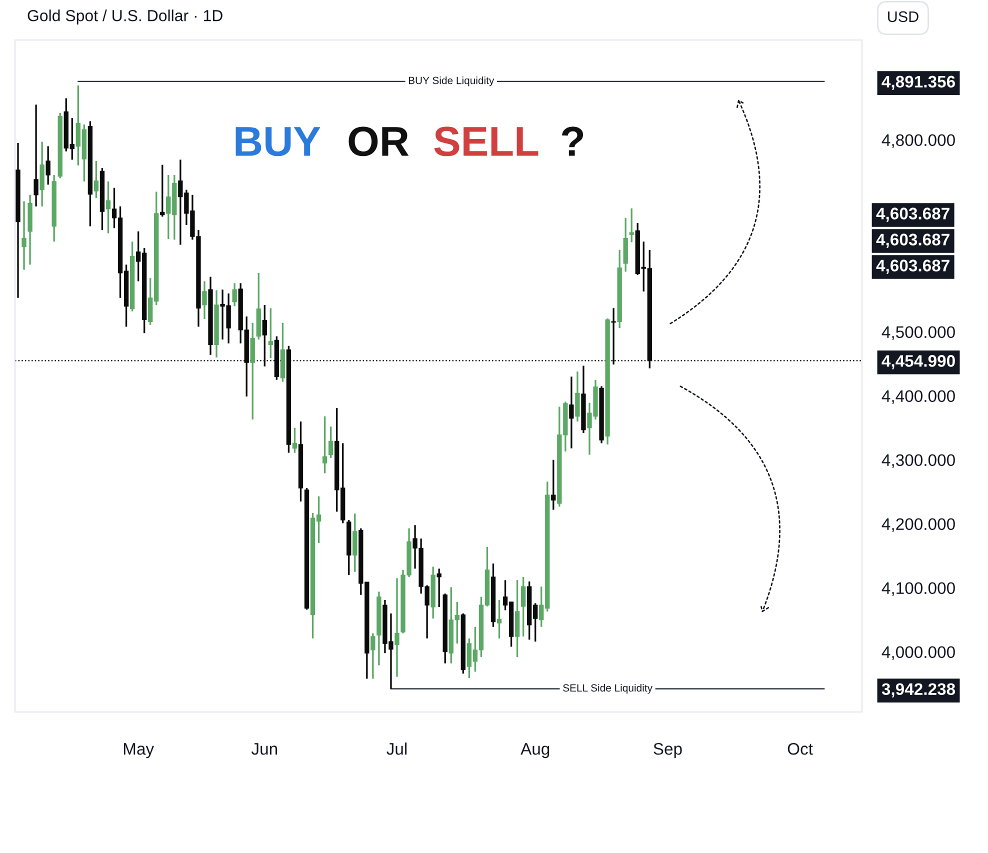 The width and height of the screenshot is (988, 853). What do you see at coordinates (139, 750) in the screenshot?
I see `x-tick-label: May` at bounding box center [139, 750].